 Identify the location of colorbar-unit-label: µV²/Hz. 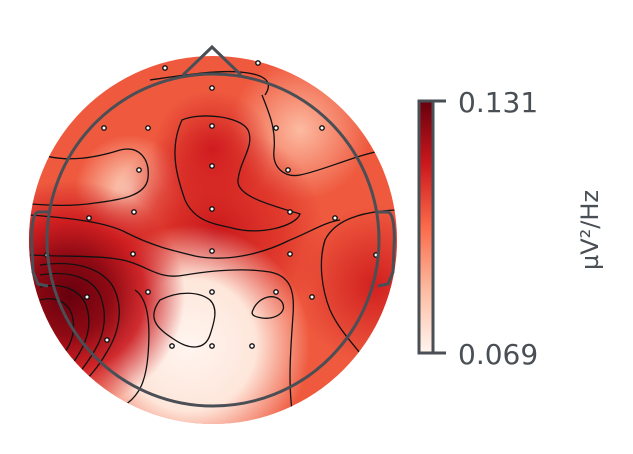
(590, 230).